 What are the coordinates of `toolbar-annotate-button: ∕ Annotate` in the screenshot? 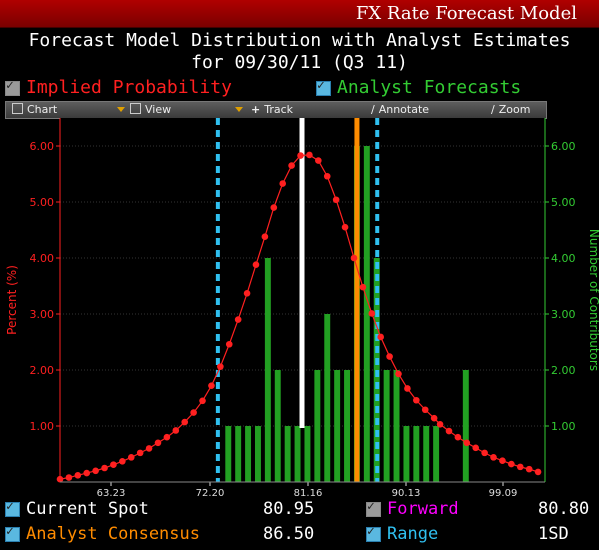 It's located at (400, 109).